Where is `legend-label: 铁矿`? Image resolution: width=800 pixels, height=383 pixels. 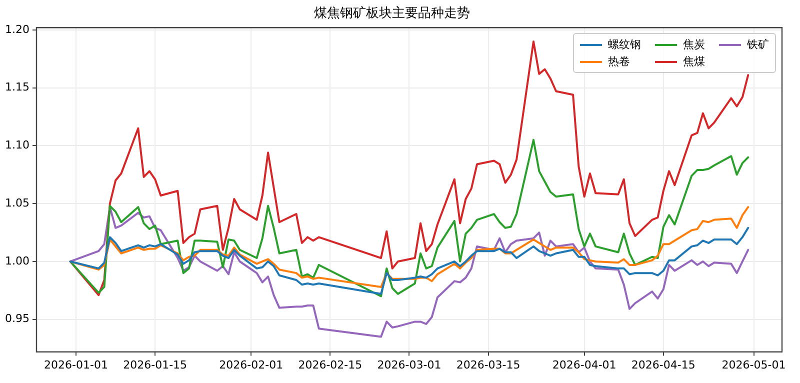 legend-label: 铁矿 is located at coordinates (758, 44).